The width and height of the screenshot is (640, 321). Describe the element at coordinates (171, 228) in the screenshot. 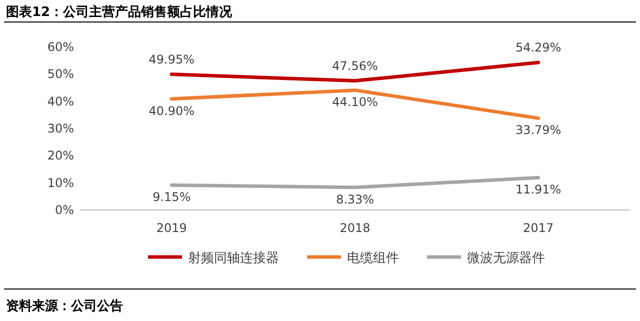

I see `x-tick-label: 2019` at that location.